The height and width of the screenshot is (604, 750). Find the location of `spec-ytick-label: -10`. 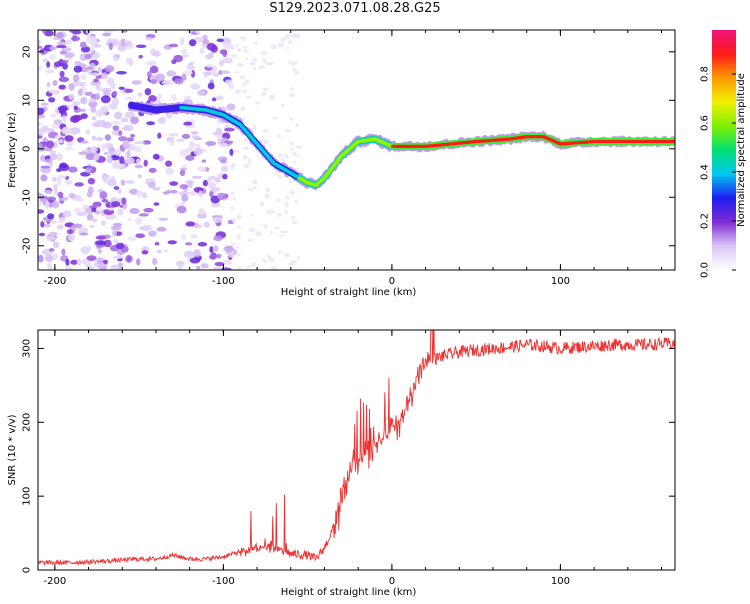

spec-ytick-label: -10 is located at coordinates (27, 197).